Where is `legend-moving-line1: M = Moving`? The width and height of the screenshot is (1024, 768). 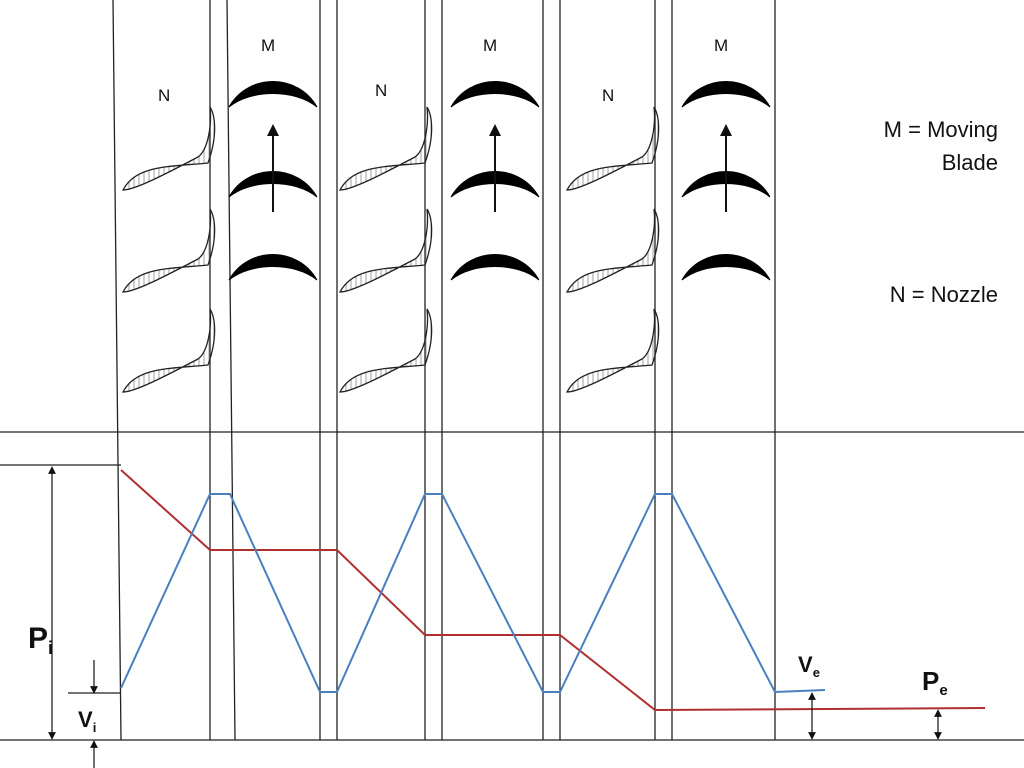
legend-moving-line1: M = Moving is located at coordinates (941, 129).